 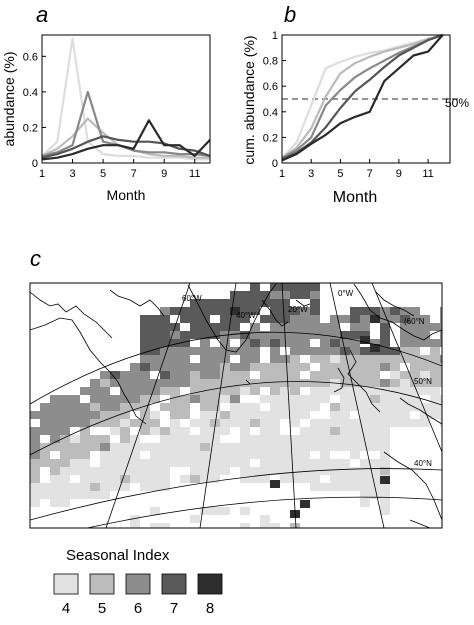 I want to click on chart-a-marks, so click(x=126, y=99).